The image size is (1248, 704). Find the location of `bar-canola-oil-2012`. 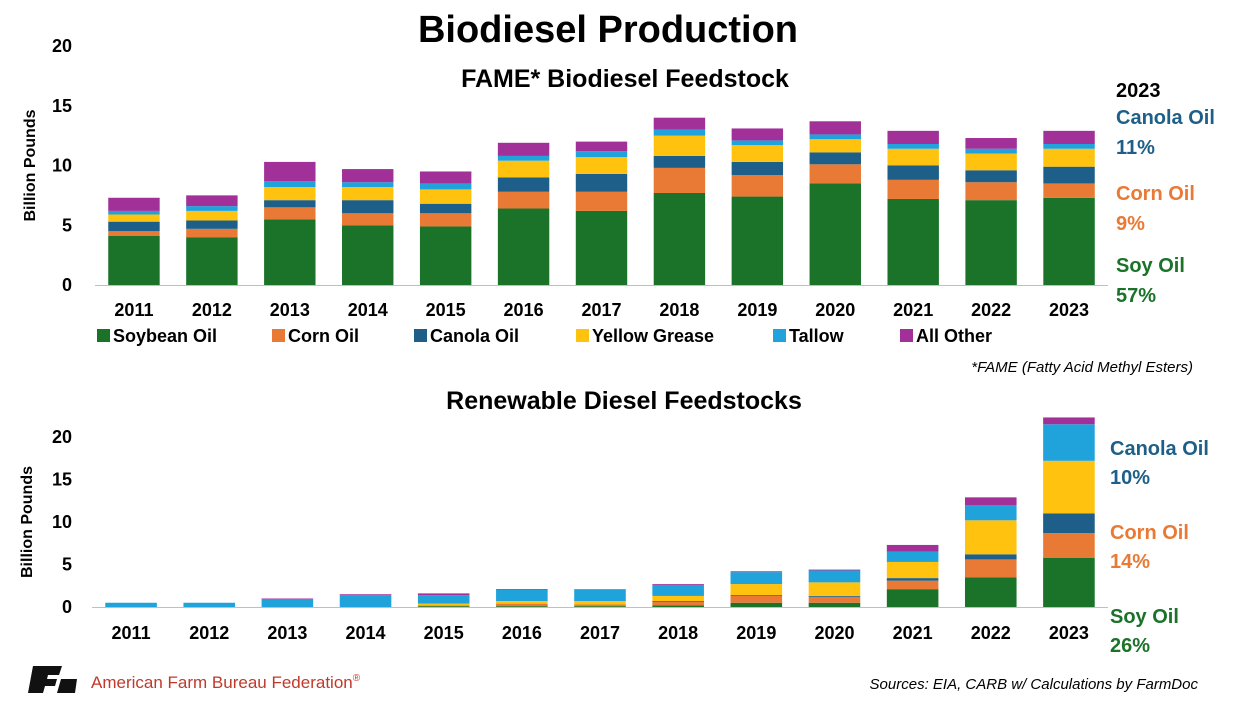

bar-canola-oil-2012 is located at coordinates (212, 224).